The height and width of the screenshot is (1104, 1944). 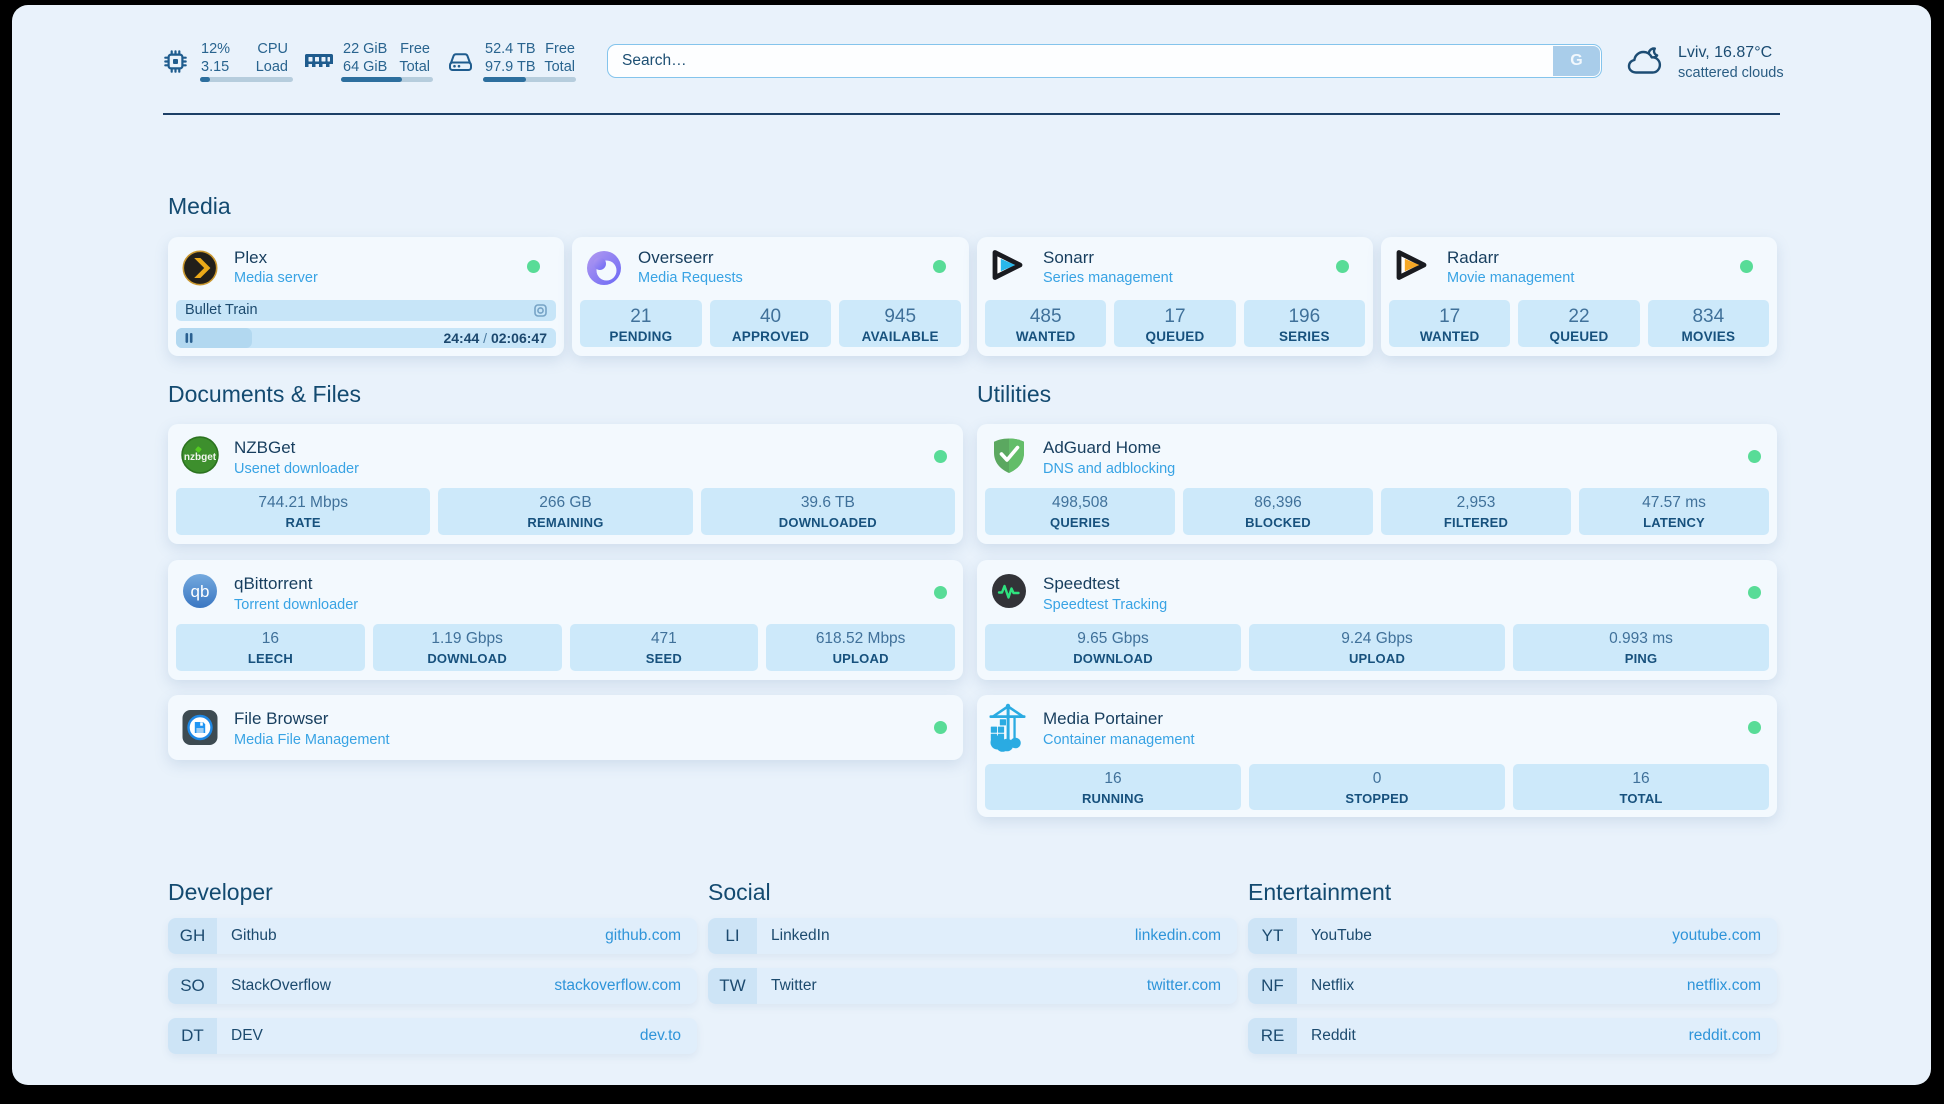 What do you see at coordinates (200, 457) in the screenshot?
I see `svg-text: nzbget` at bounding box center [200, 457].